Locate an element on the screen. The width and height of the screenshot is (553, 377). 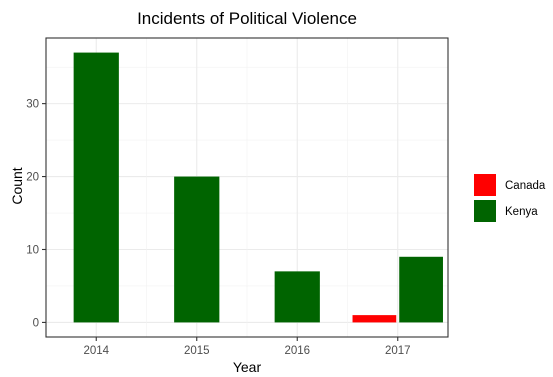
bar-kenya-2016 is located at coordinates (297, 297).